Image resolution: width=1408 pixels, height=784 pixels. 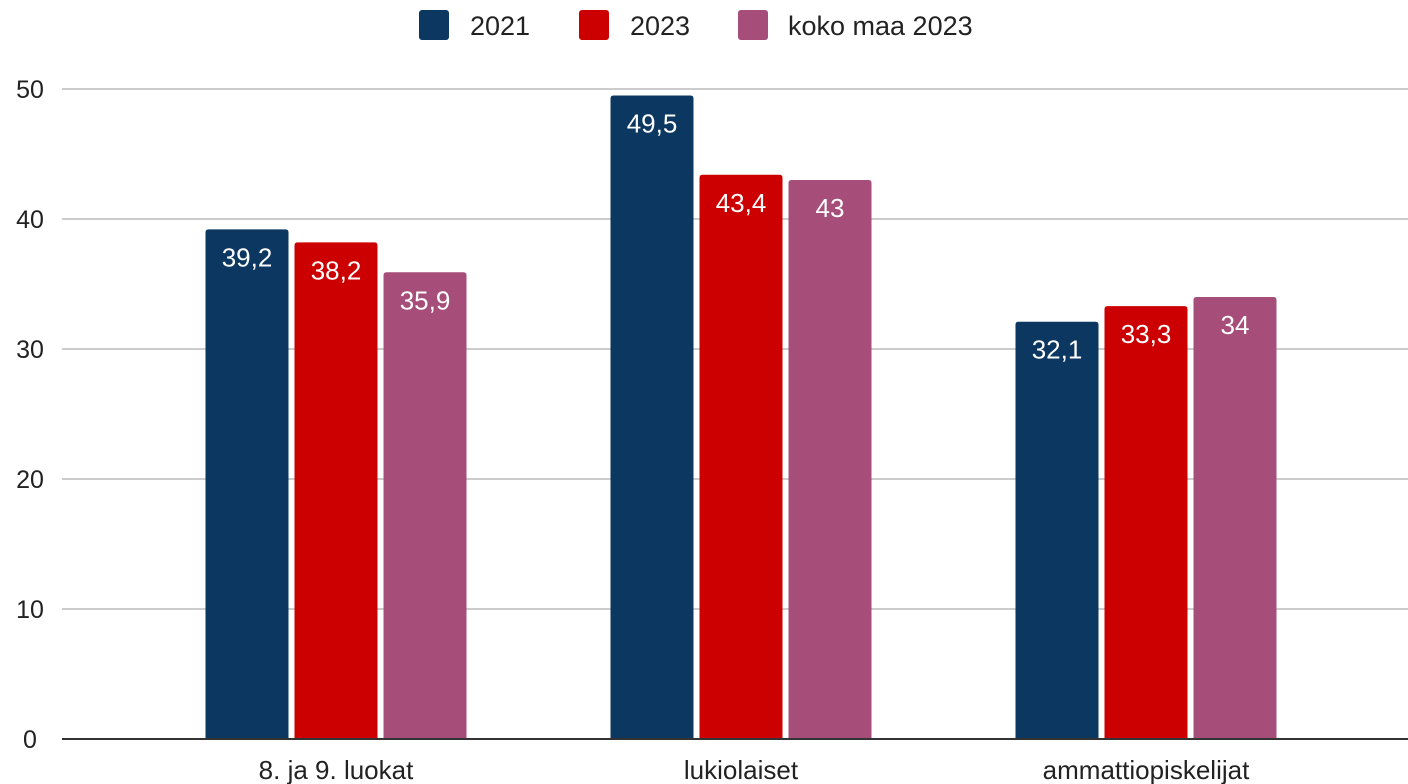 I want to click on legend-label: koko maa 2023, so click(x=880, y=26).